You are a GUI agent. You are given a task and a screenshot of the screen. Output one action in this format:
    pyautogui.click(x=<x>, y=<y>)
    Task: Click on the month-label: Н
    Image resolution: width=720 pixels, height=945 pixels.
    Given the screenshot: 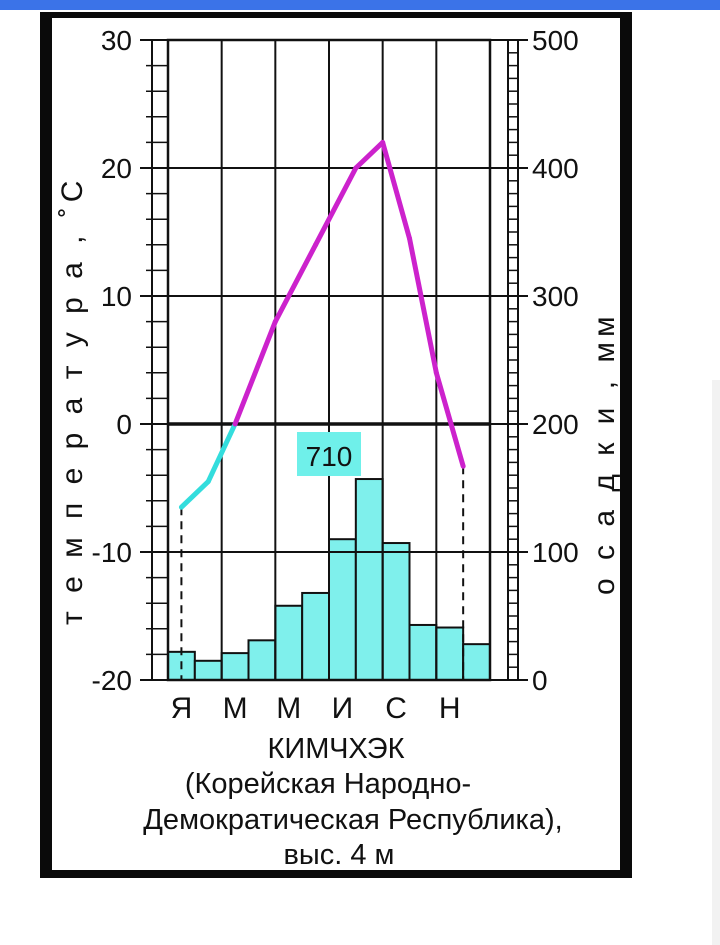 What is the action you would take?
    pyautogui.click(x=450, y=708)
    